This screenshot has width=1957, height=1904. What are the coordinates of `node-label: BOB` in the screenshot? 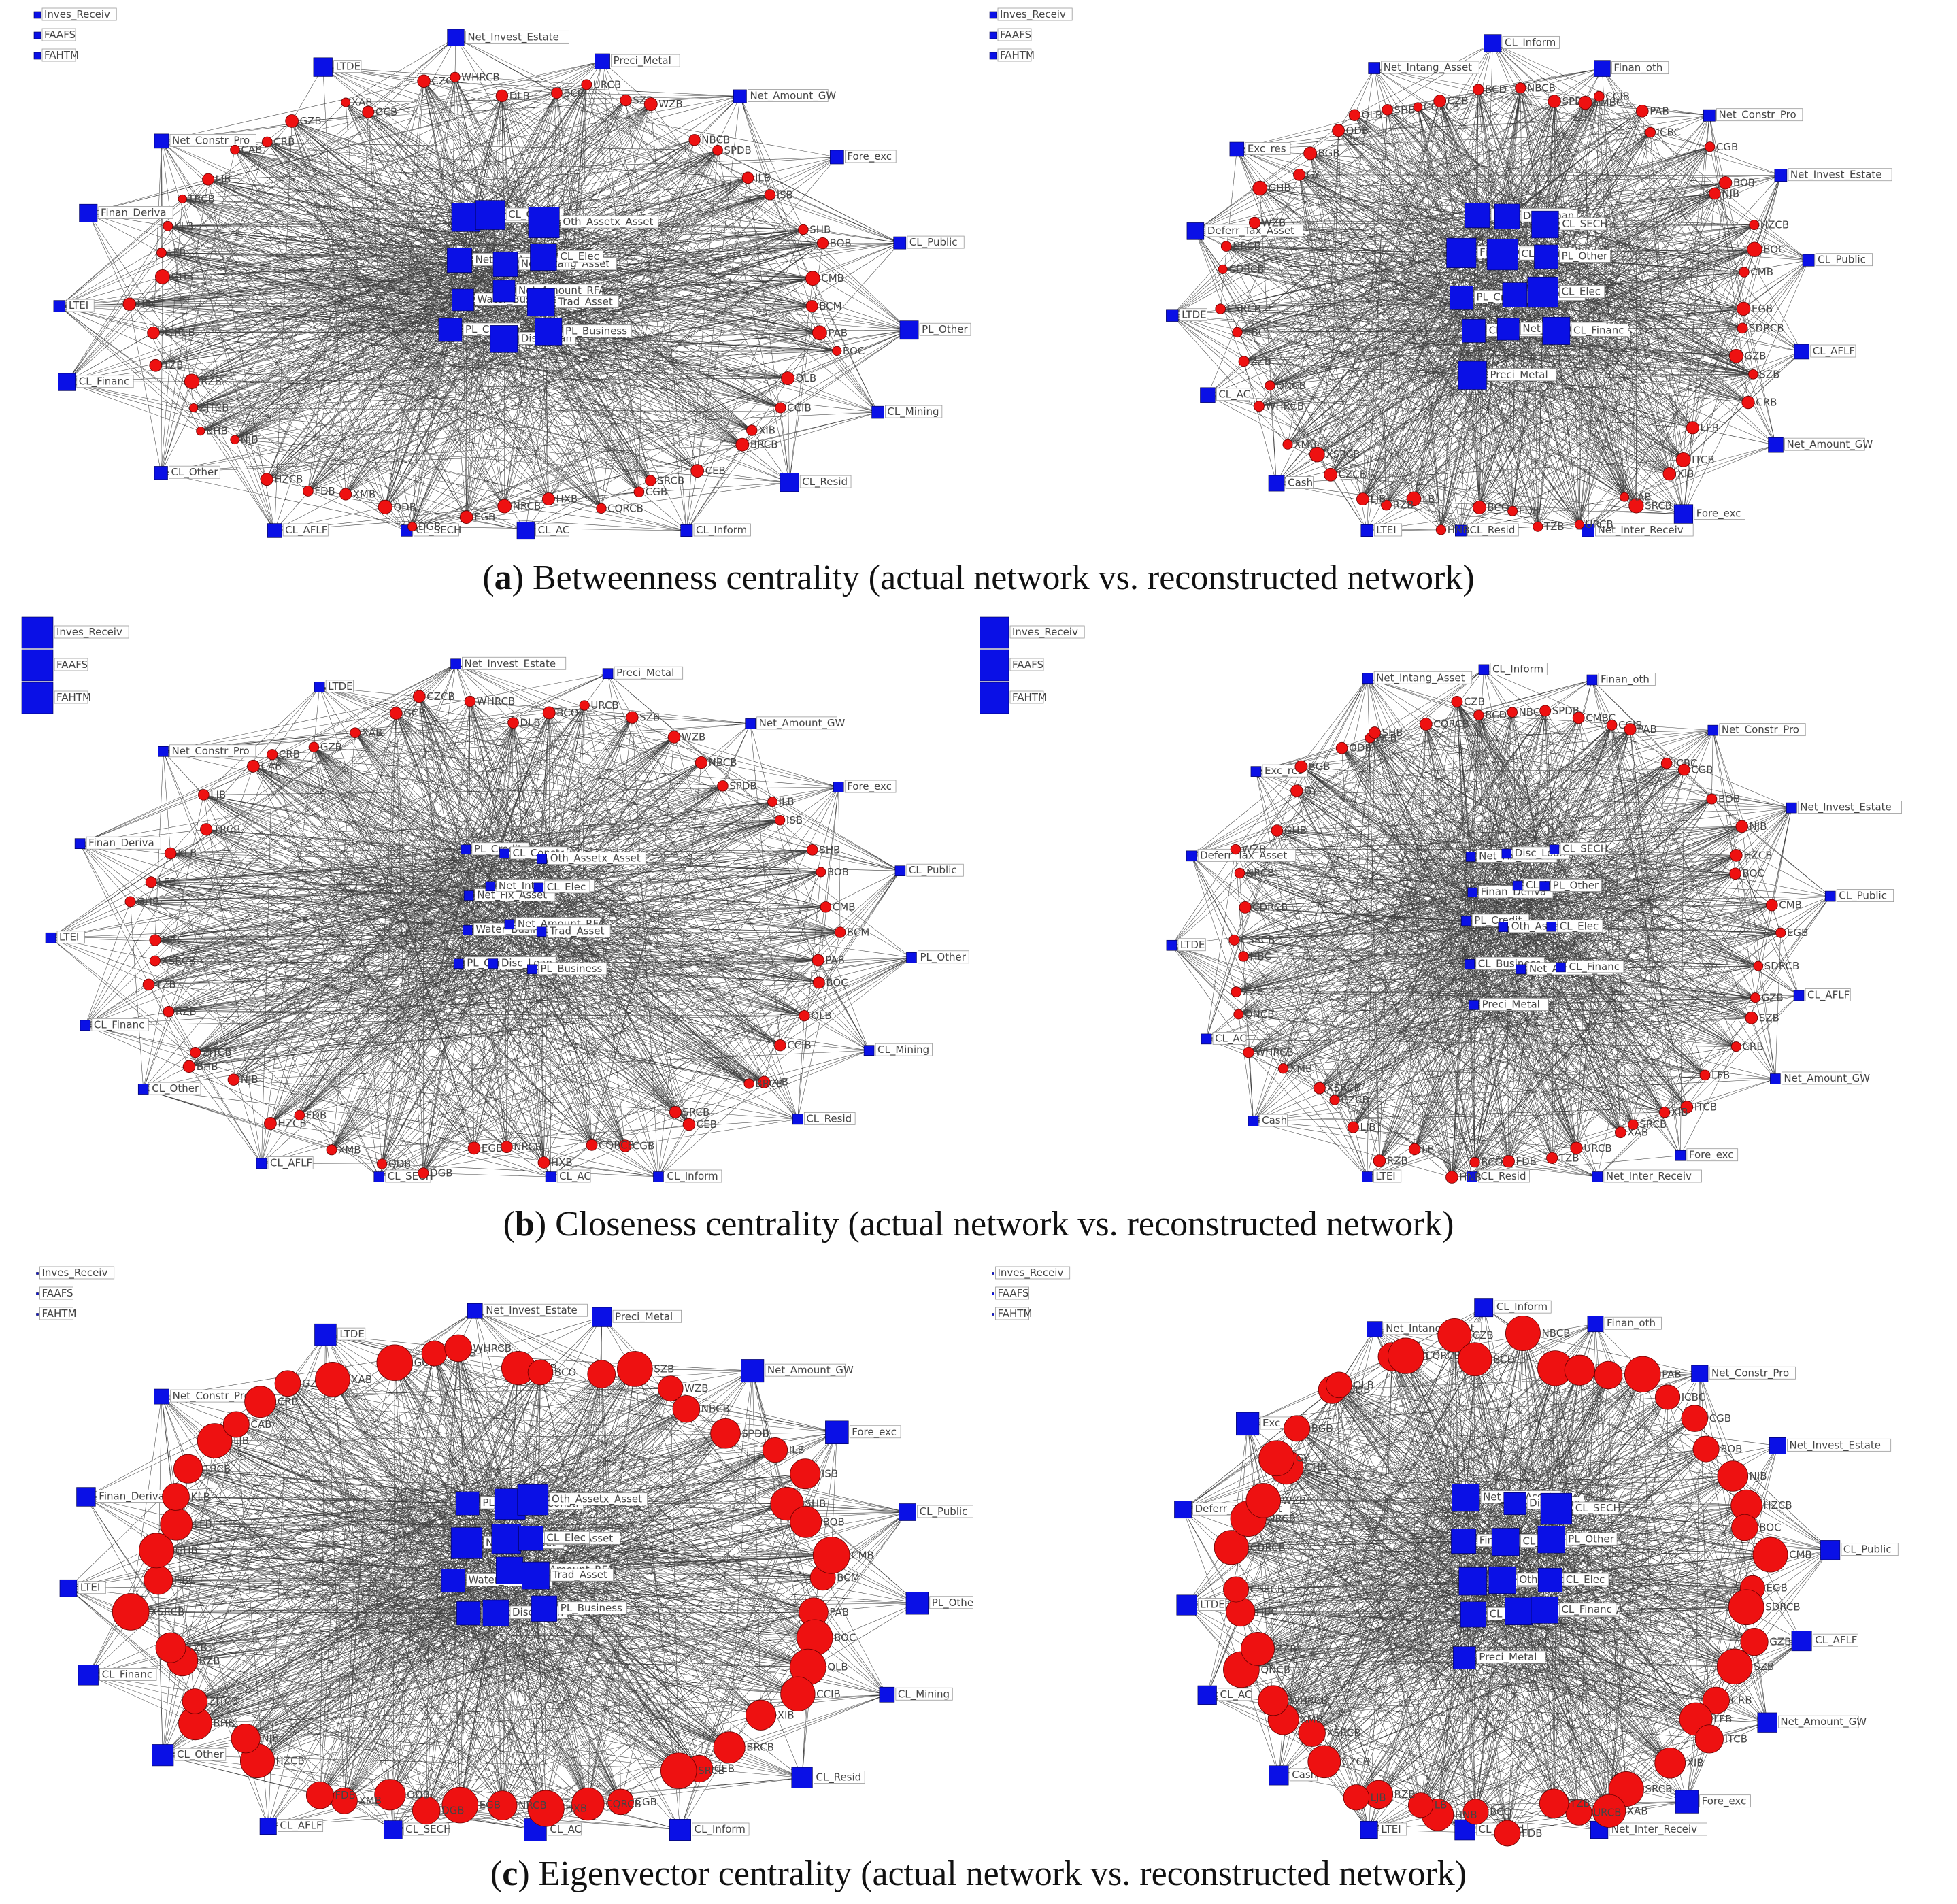 It's located at (841, 244).